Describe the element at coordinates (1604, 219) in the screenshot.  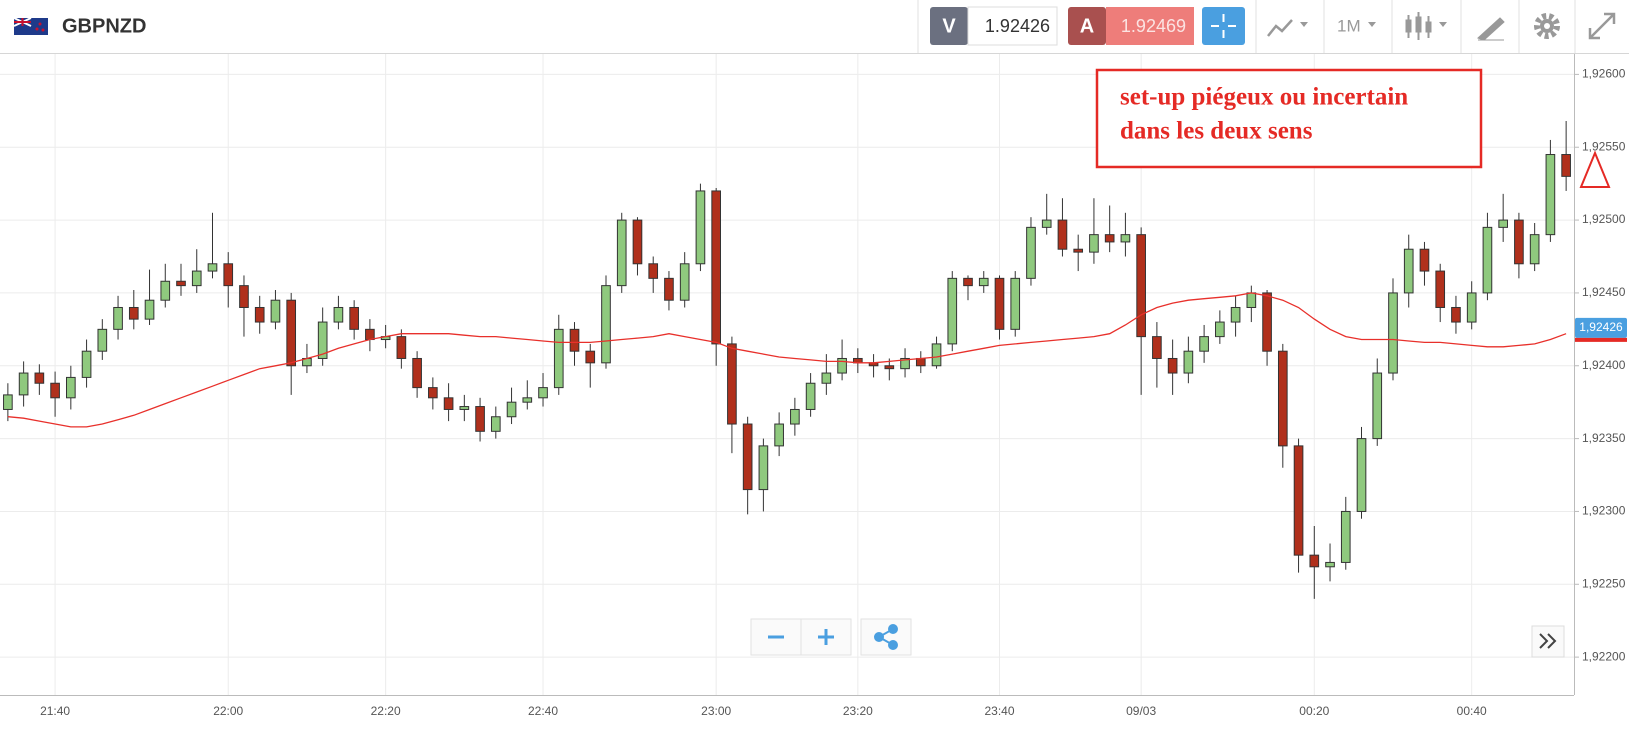
I see `y-tick-label: 1,92500` at that location.